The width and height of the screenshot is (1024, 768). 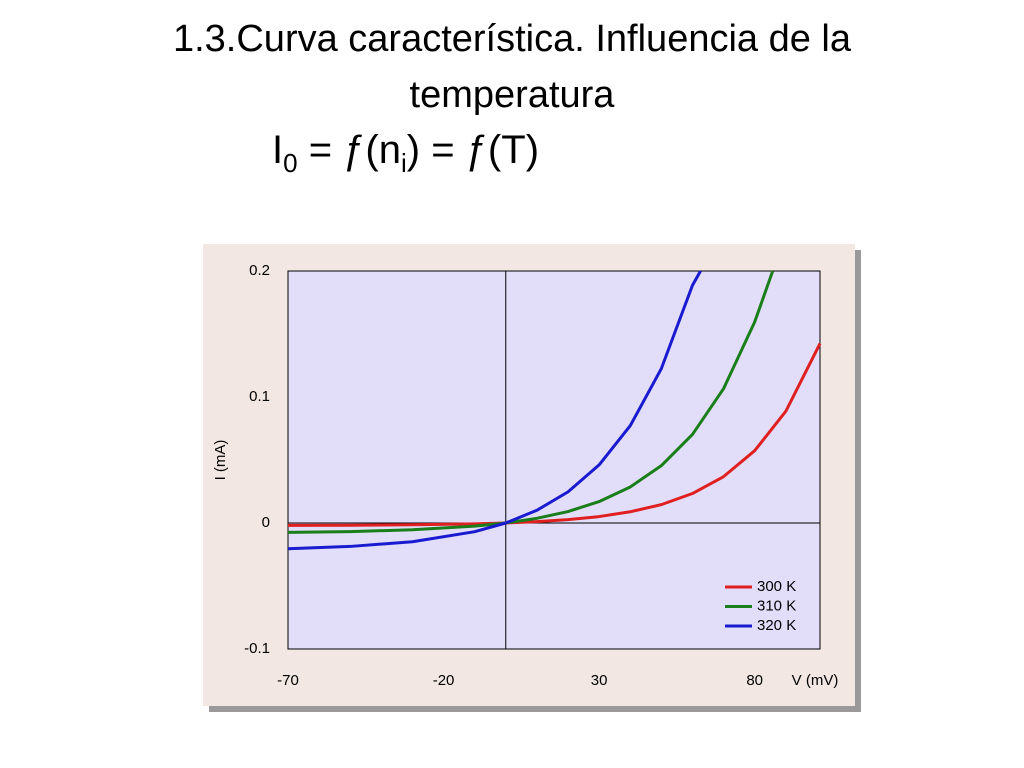 I want to click on y-tick-label: 0, so click(x=266, y=522).